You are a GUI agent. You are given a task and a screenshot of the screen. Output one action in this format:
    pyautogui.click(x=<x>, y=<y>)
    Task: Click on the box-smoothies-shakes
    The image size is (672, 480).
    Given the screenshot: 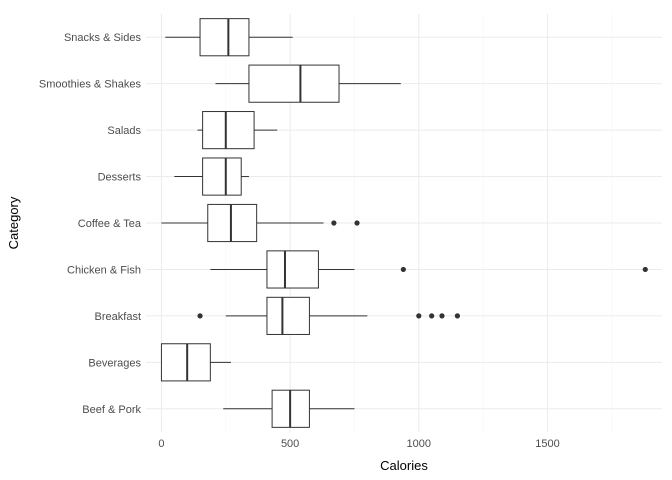 What is the action you would take?
    pyautogui.click(x=308, y=83)
    